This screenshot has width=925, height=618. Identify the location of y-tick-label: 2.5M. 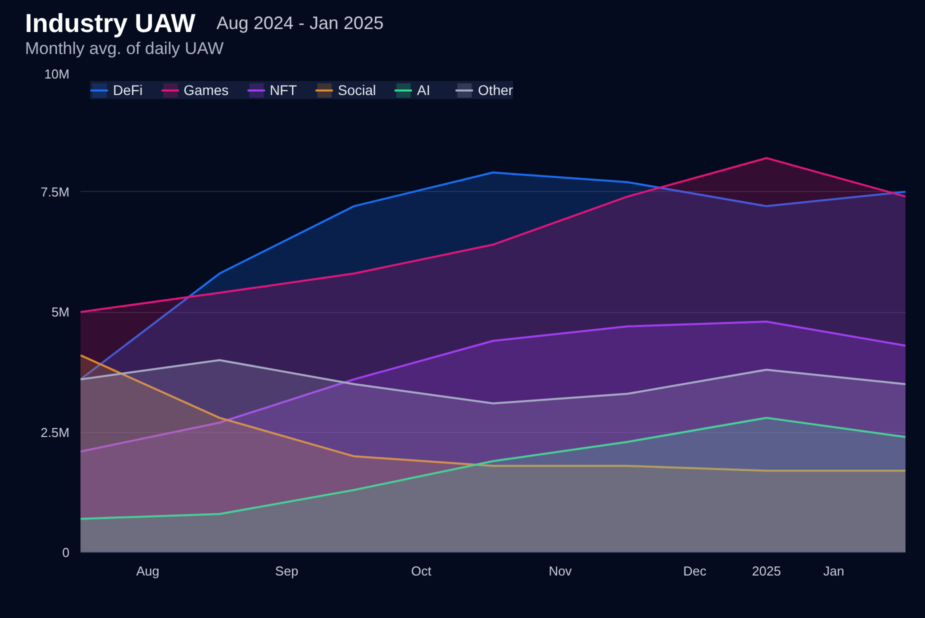
(55, 432).